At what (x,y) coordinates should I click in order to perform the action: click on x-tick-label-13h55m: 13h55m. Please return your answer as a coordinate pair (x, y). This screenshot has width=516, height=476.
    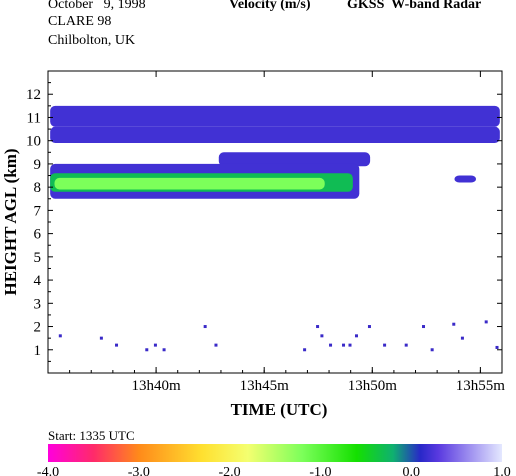
    Looking at the image, I should click on (481, 386).